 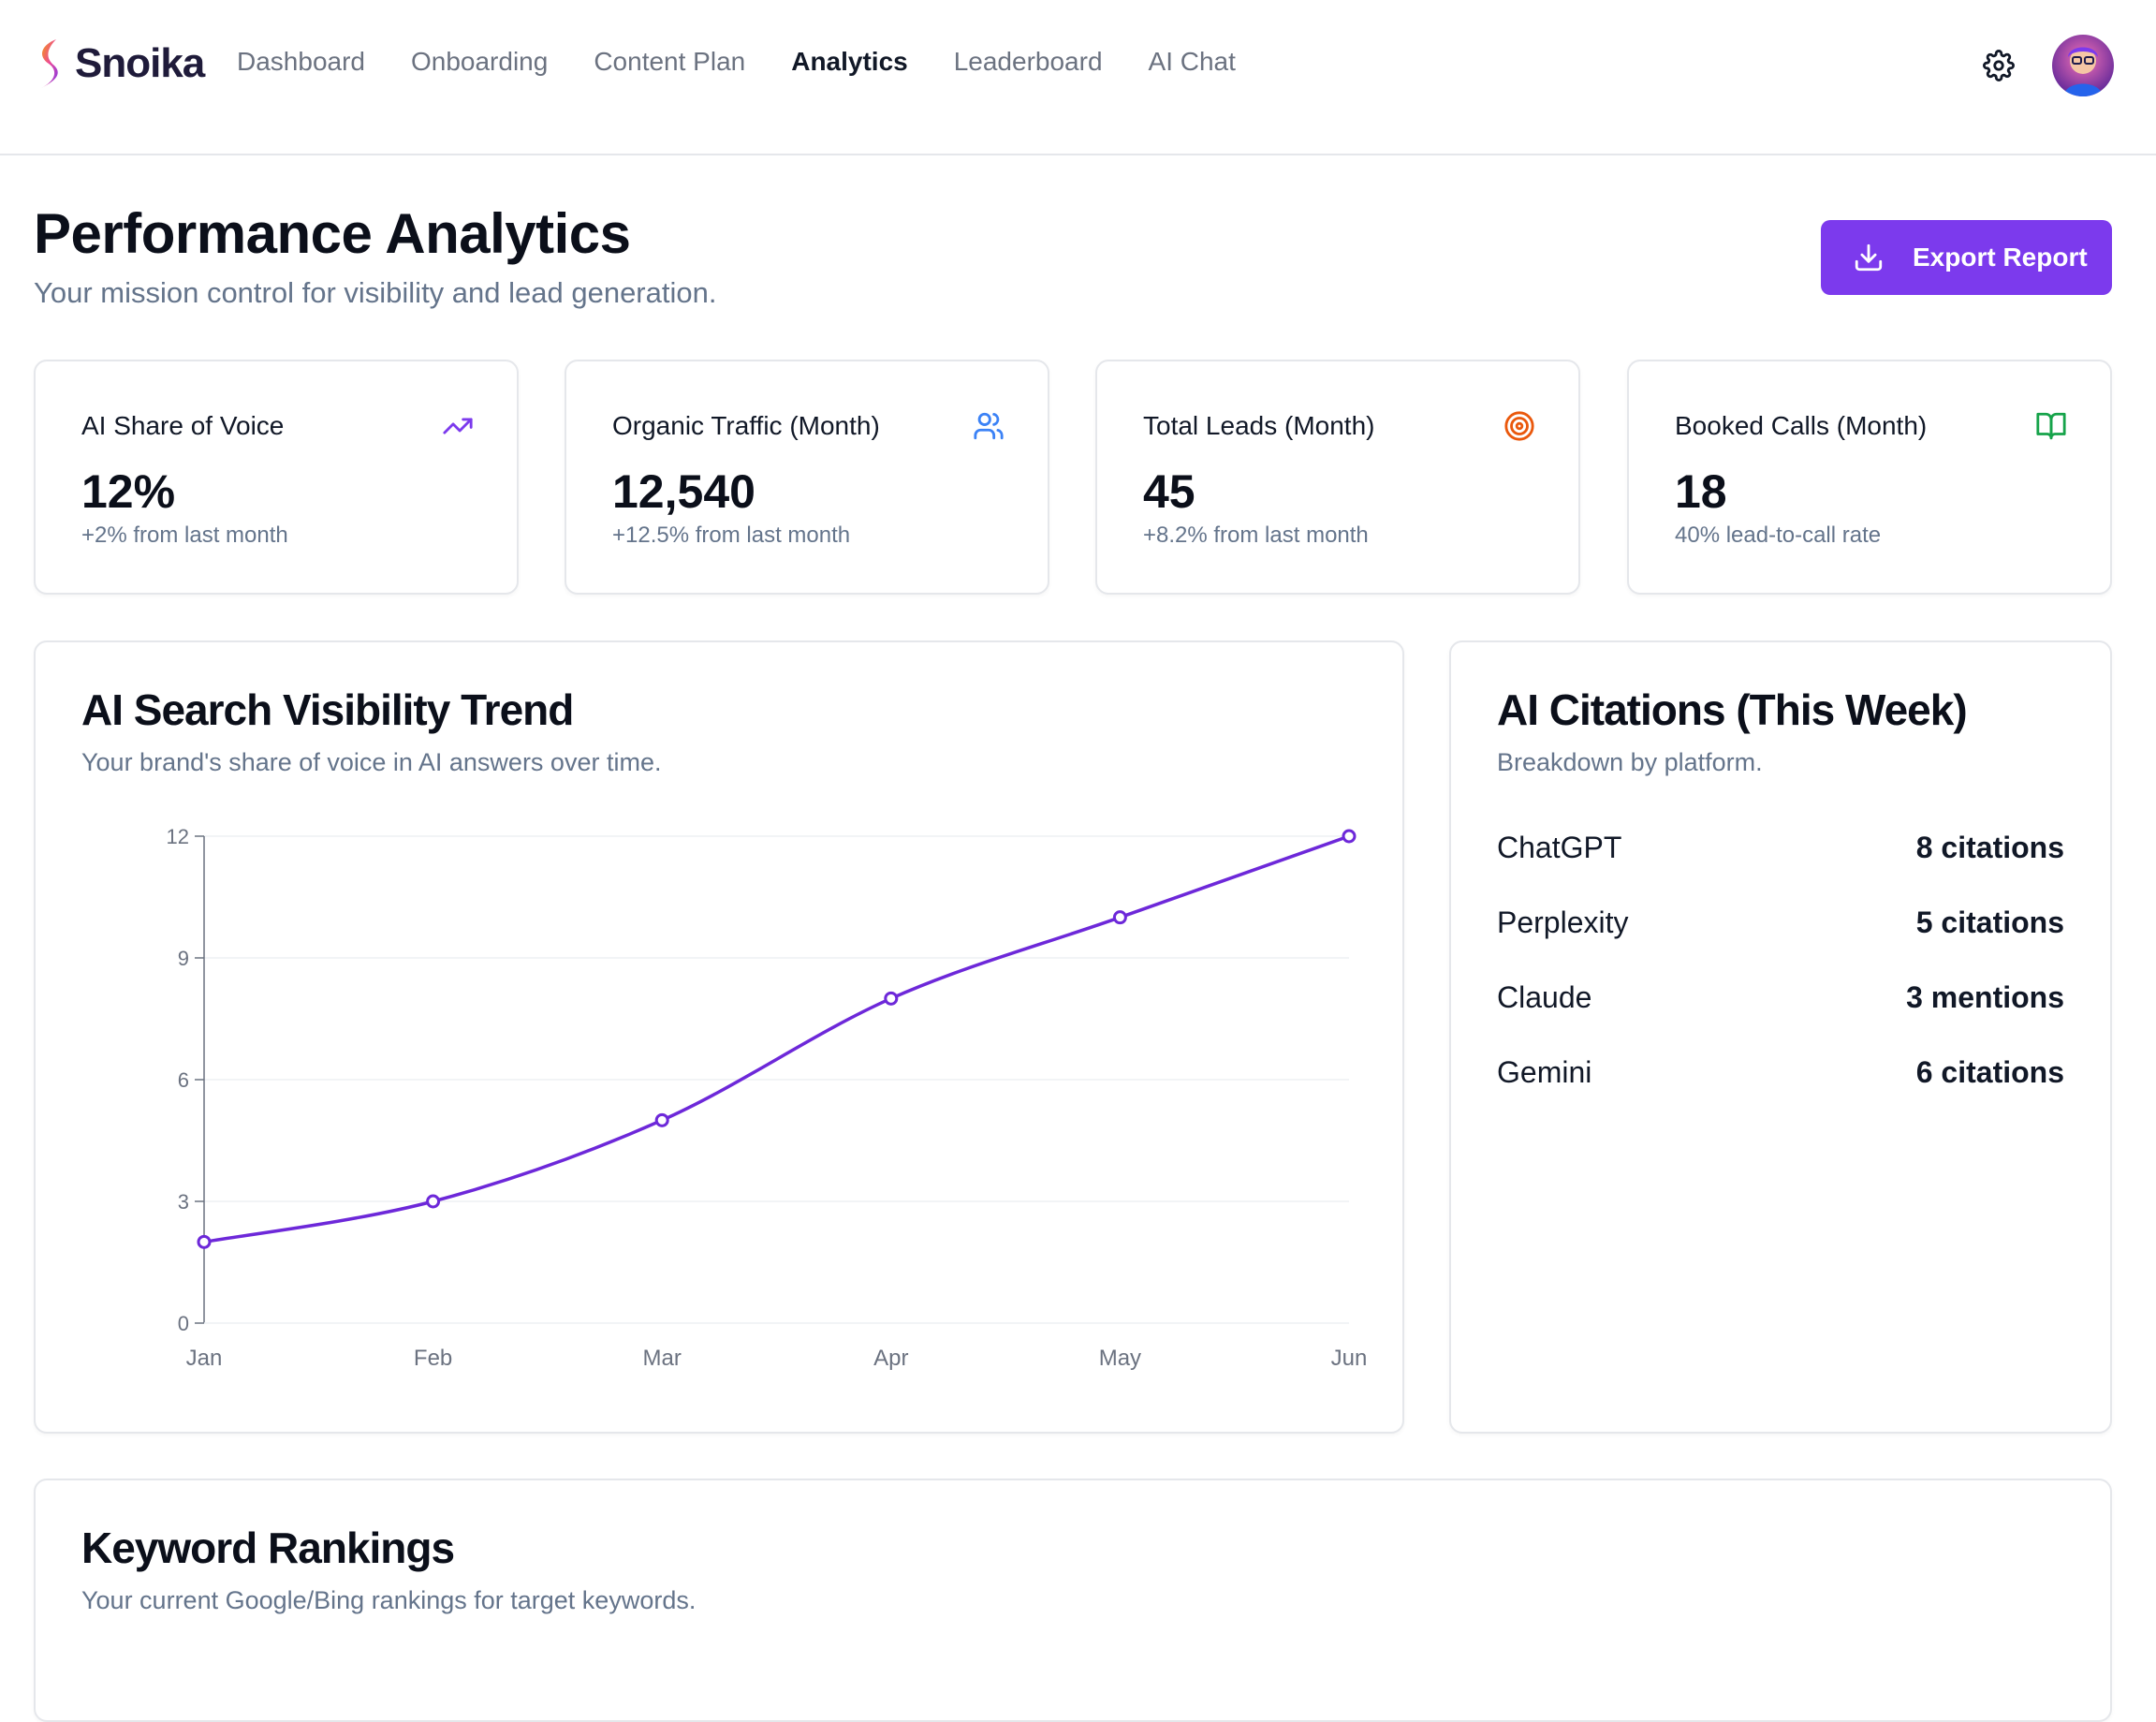 I want to click on citation-row-chatgpt: ChatGPT 8 citations, so click(x=1780, y=848).